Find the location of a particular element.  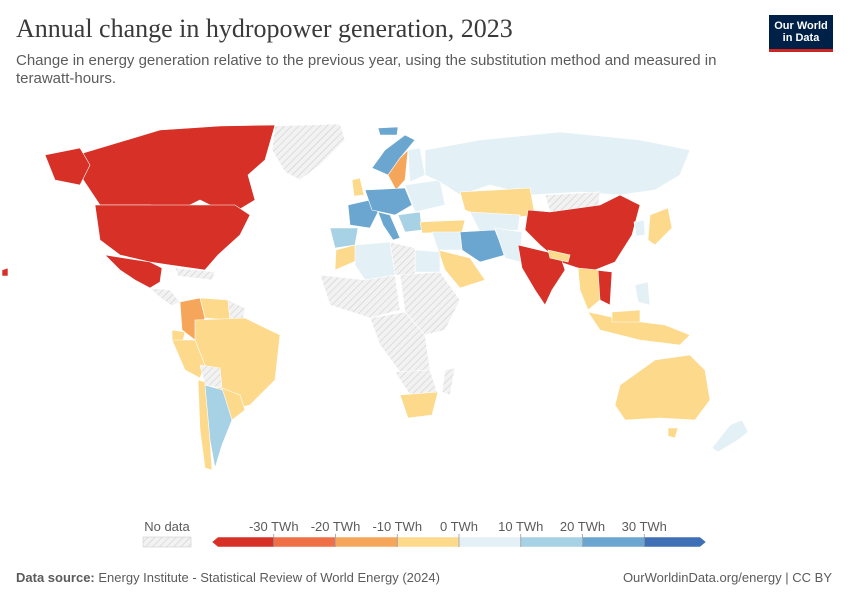

region-southeast-asia is located at coordinates (589, 289).